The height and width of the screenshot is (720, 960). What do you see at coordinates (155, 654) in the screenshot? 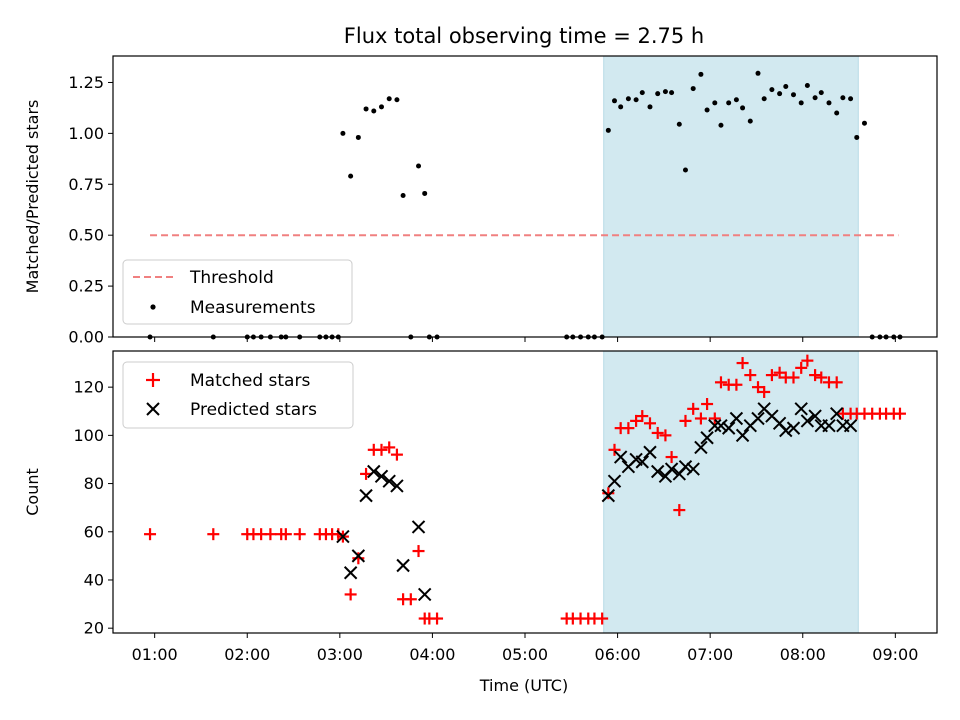
I see `x-tick-label: 01:00` at bounding box center [155, 654].